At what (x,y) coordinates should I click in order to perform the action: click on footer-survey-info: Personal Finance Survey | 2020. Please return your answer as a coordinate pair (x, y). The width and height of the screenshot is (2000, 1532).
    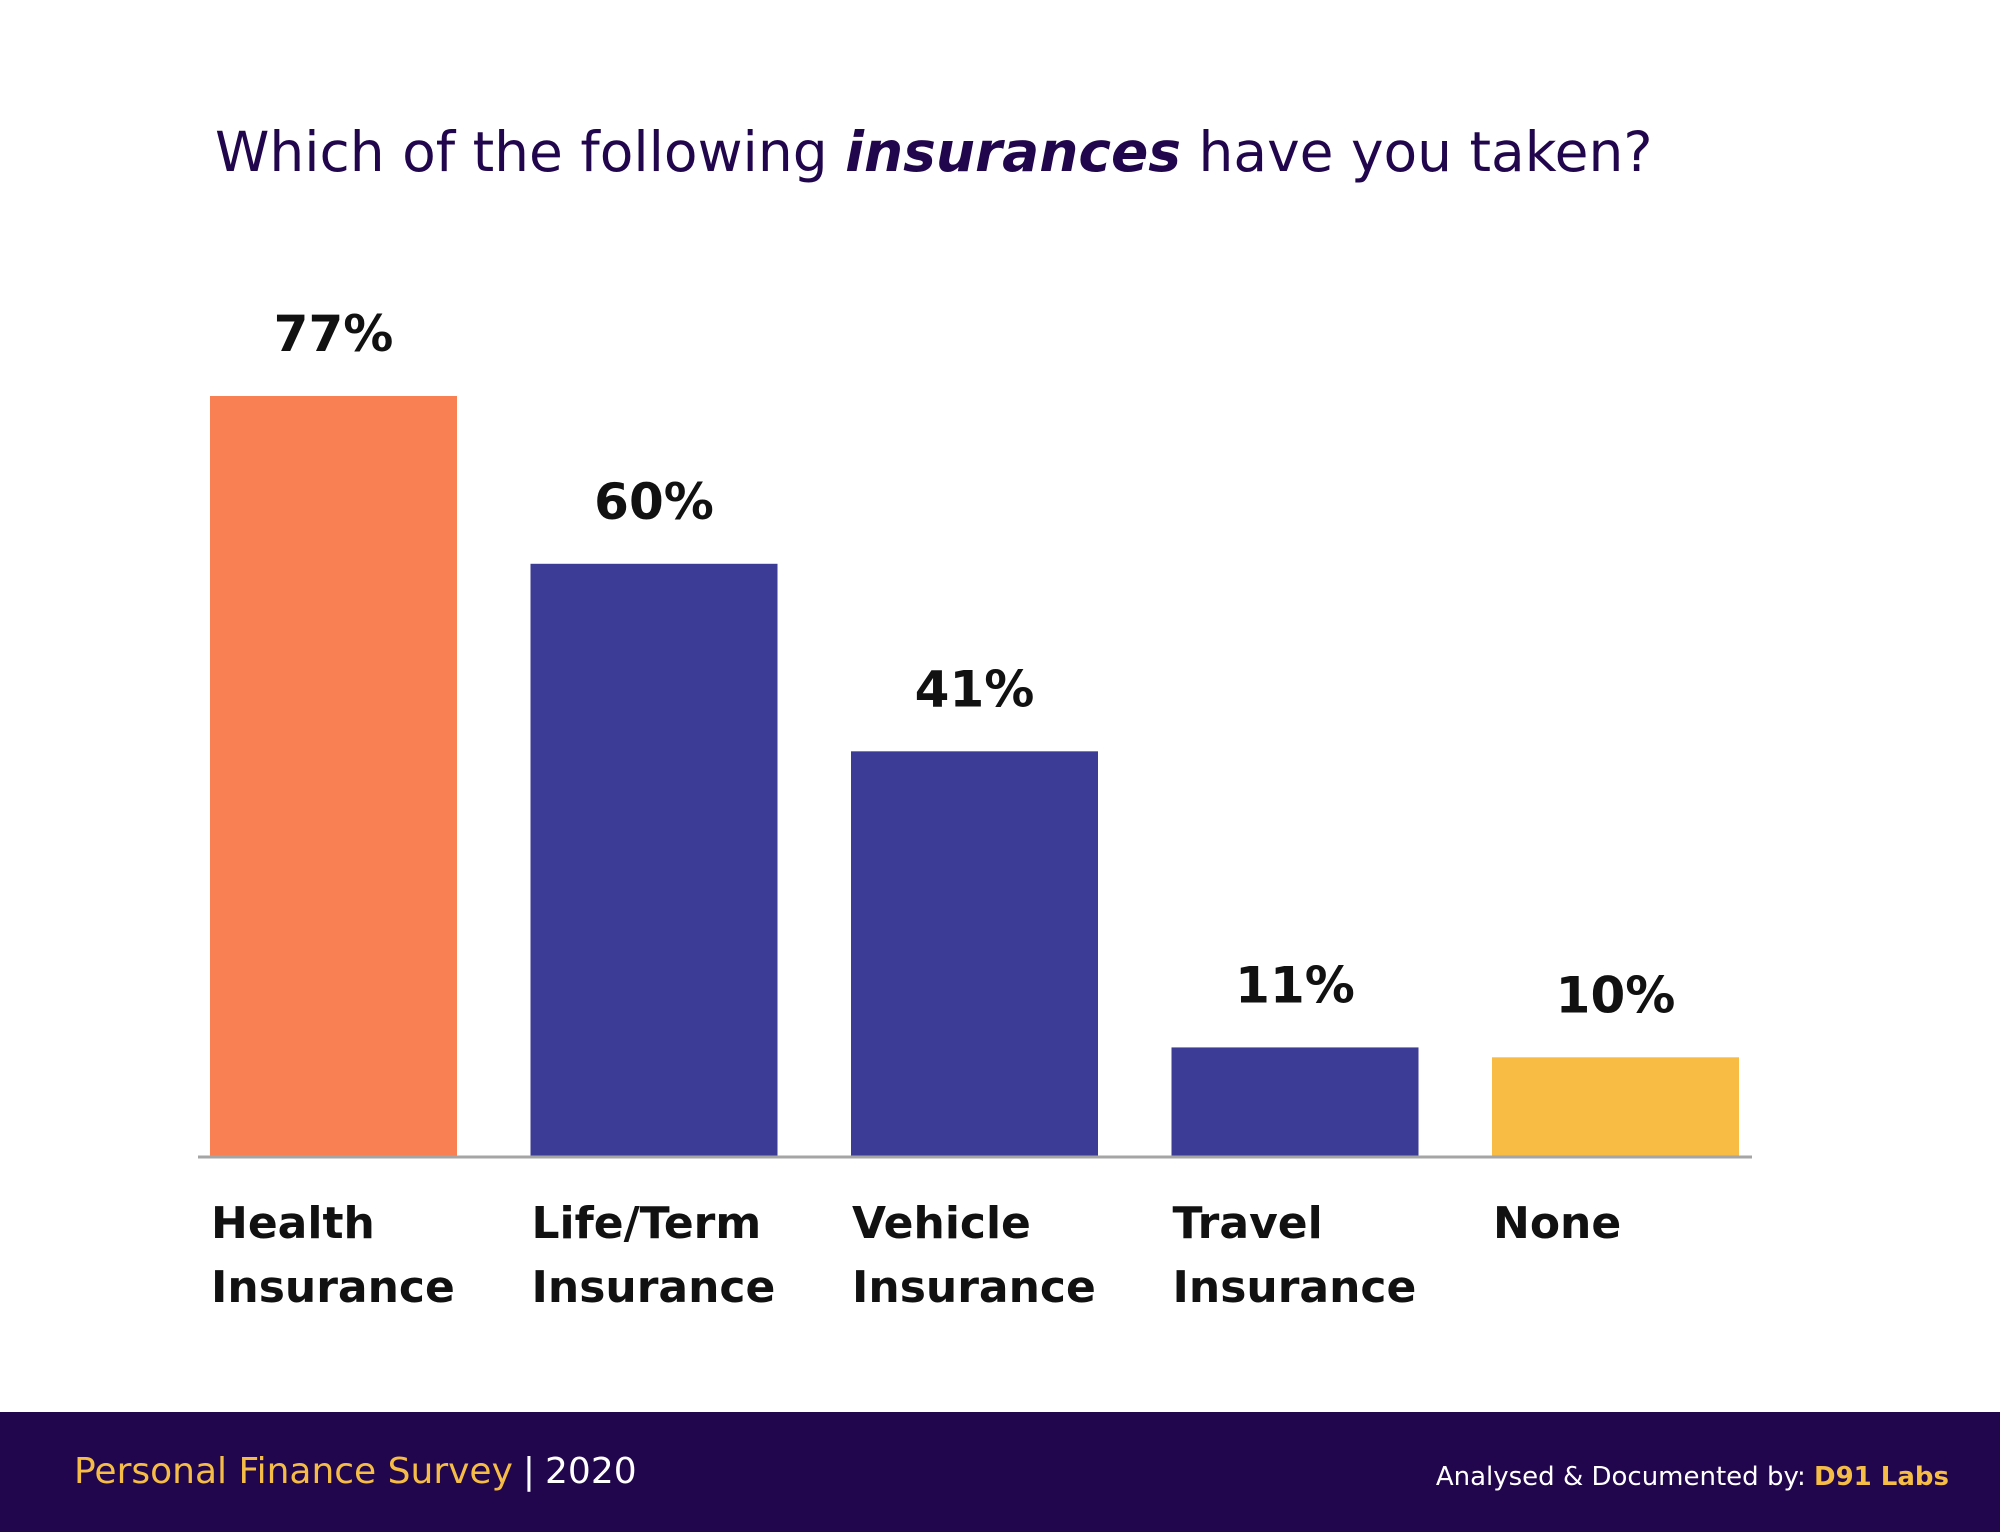
    Looking at the image, I should click on (355, 1472).